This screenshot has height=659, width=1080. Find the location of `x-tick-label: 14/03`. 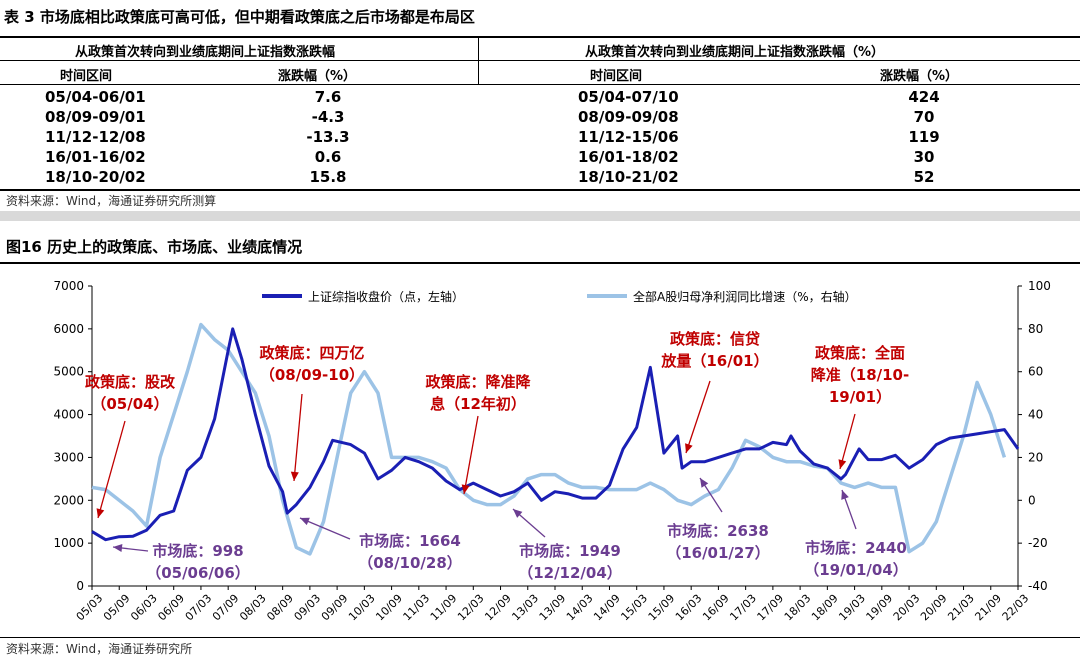

x-tick-label: 14/03 is located at coordinates (580, 608).